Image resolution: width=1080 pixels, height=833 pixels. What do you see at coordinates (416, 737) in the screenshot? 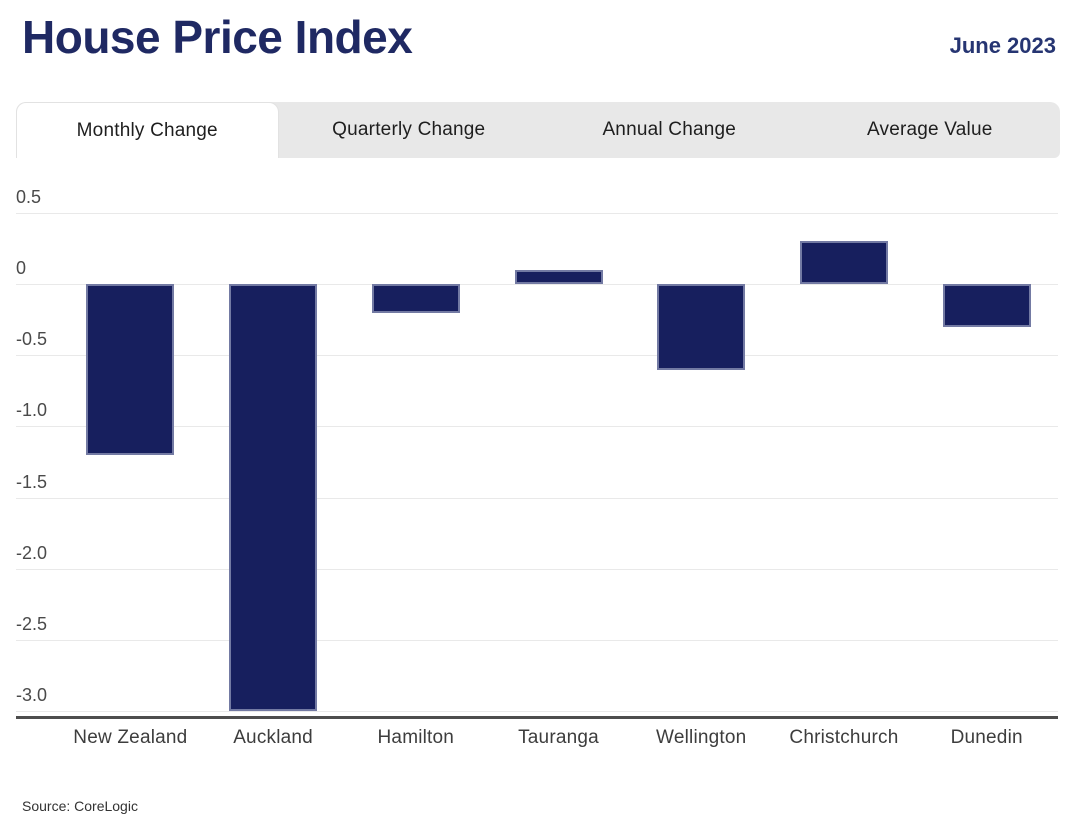
I see `x-axis-label-hamilton: Hamilton` at bounding box center [416, 737].